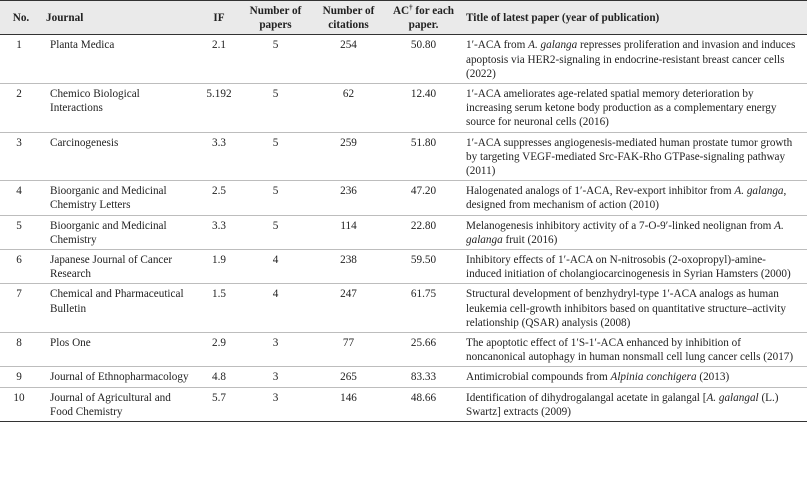 The image size is (807, 490). Describe the element at coordinates (348, 350) in the screenshot. I see `number-of-citations: 77` at that location.